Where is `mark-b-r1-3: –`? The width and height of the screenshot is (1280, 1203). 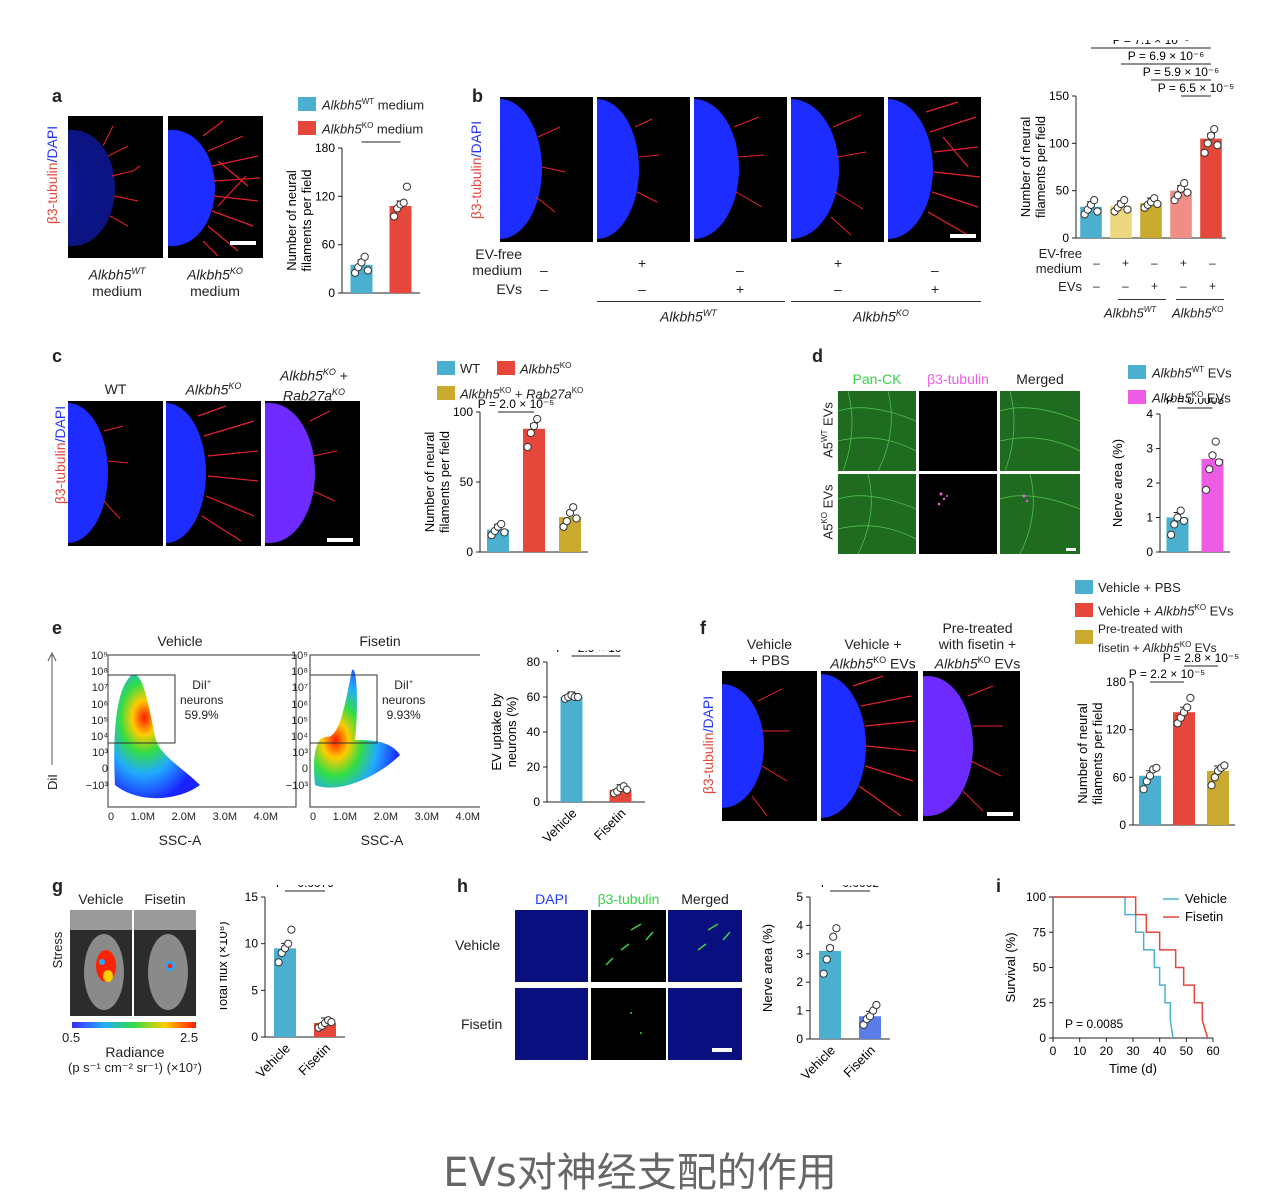 mark-b-r1-3: – is located at coordinates (740, 270).